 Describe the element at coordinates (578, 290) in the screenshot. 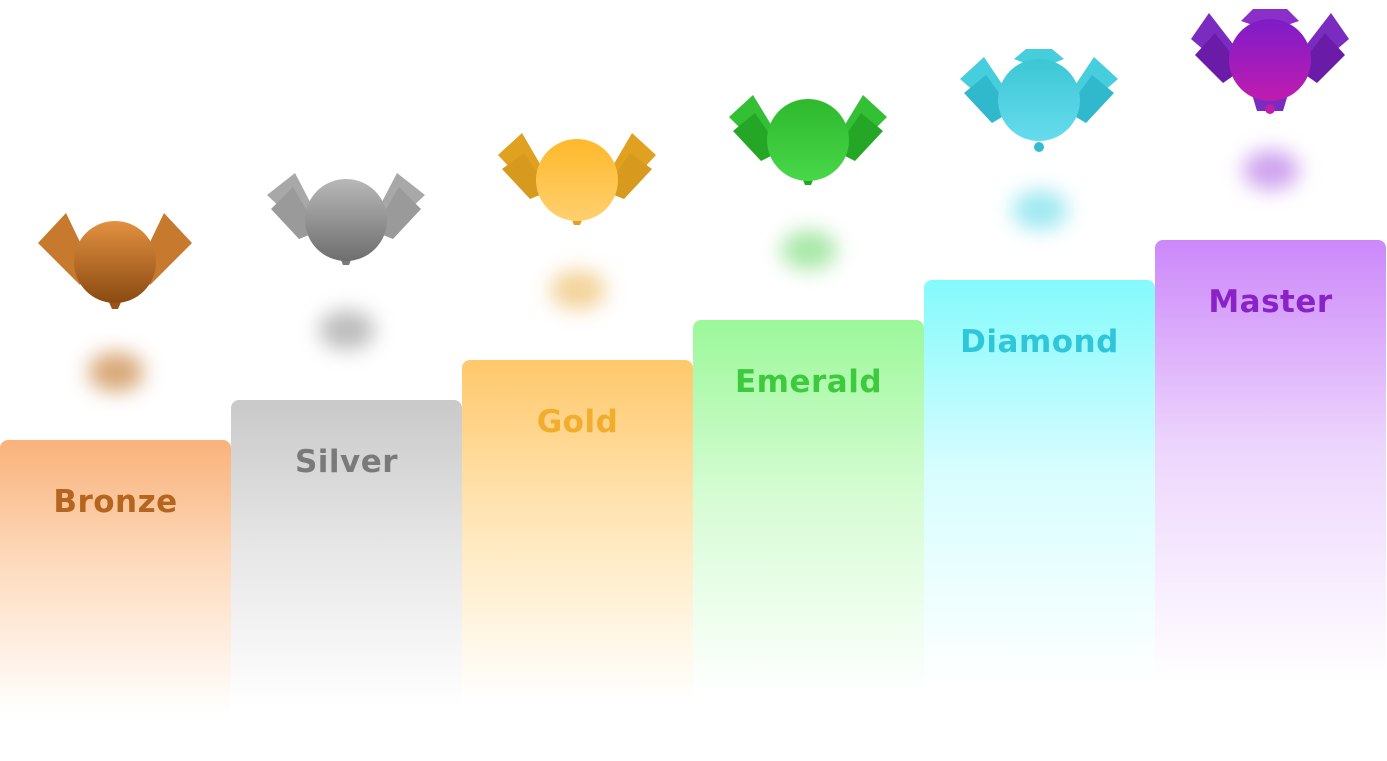

I see `badge-shadow-gold` at that location.